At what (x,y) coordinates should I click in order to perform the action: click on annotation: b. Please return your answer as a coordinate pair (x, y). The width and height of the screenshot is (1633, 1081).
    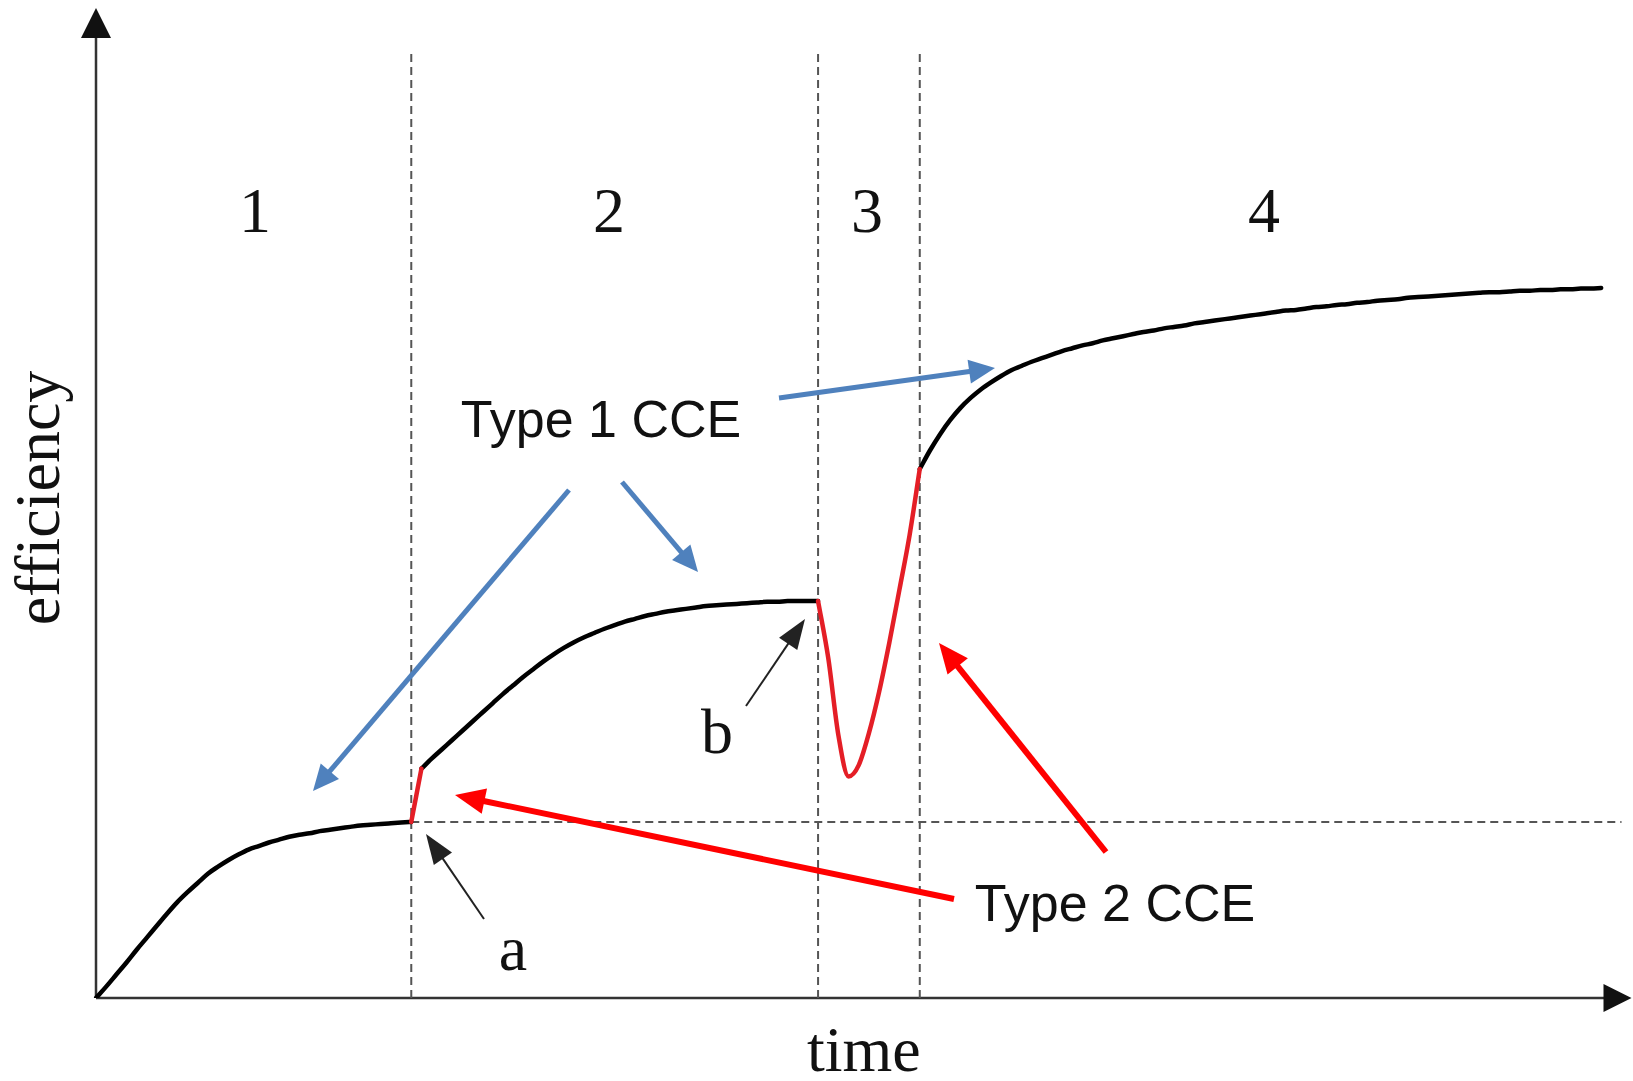
    Looking at the image, I should click on (717, 731).